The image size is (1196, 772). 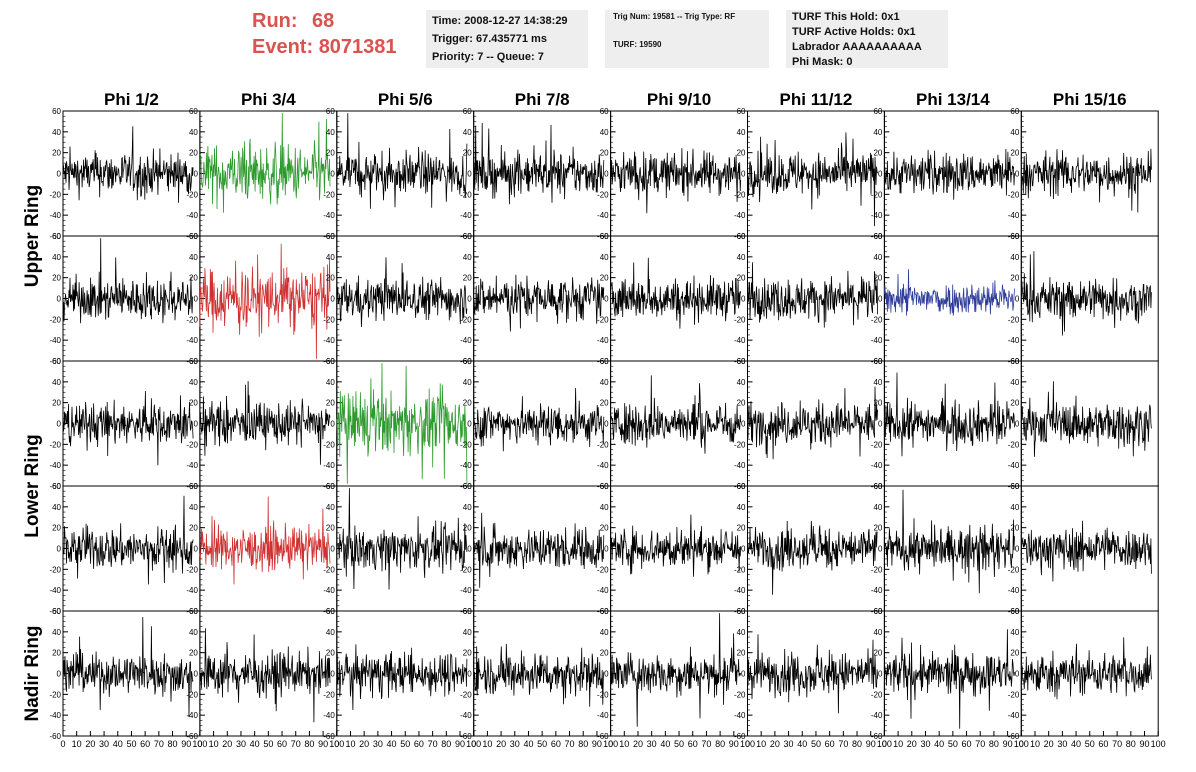 What do you see at coordinates (939, 744) in the screenshot?
I see `x-tick-label: 40` at bounding box center [939, 744].